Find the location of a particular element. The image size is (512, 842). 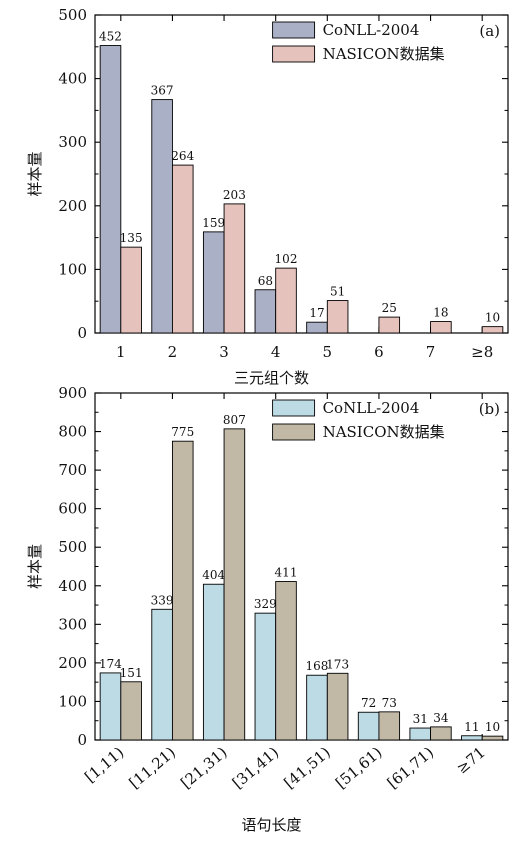

chart-b-ytick-label: 900 is located at coordinates (72, 393).